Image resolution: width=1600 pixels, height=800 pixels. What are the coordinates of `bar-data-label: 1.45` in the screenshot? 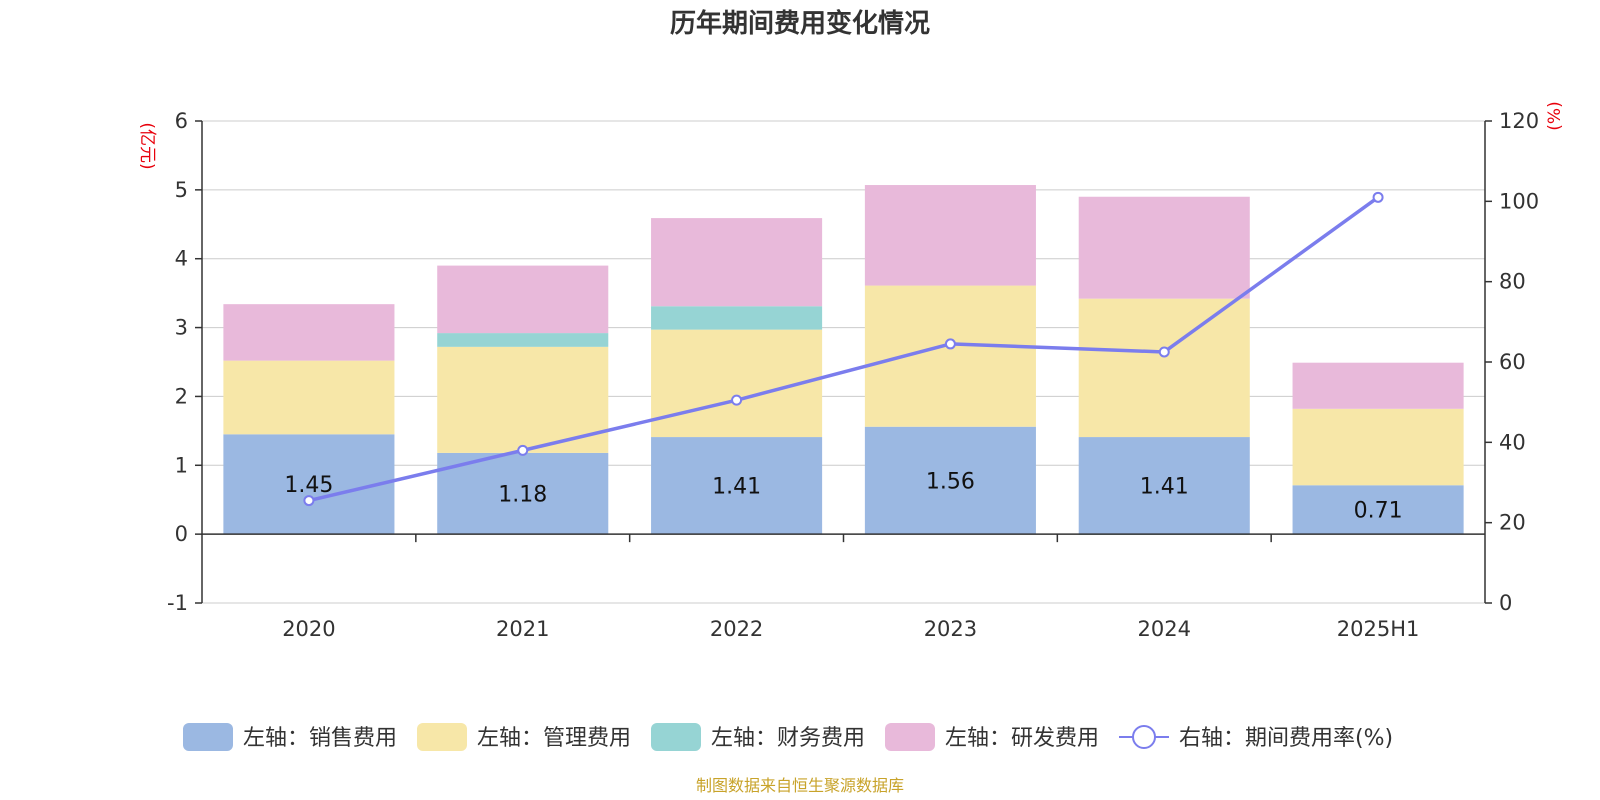 It's located at (308, 485).